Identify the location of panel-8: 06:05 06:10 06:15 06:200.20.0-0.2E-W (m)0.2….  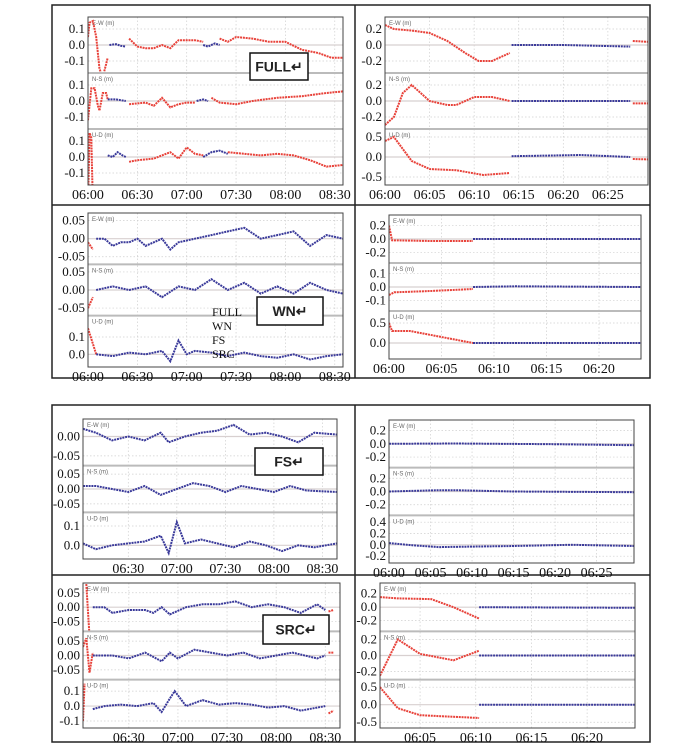
(496, 663).